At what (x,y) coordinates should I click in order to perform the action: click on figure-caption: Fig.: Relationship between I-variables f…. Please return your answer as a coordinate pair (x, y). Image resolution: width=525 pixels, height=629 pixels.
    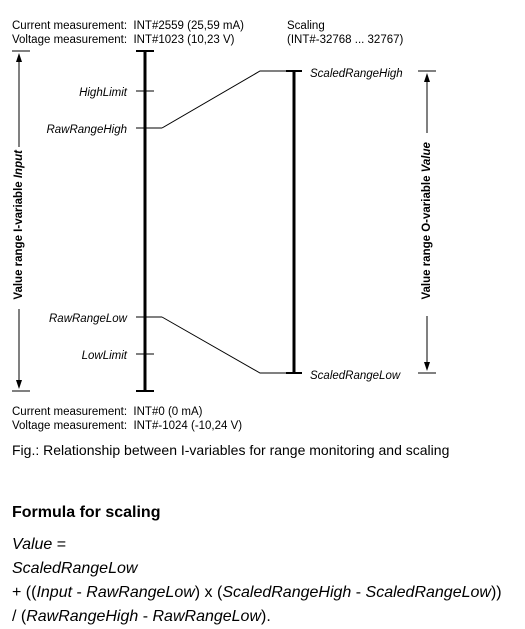
    Looking at the image, I should click on (230, 450).